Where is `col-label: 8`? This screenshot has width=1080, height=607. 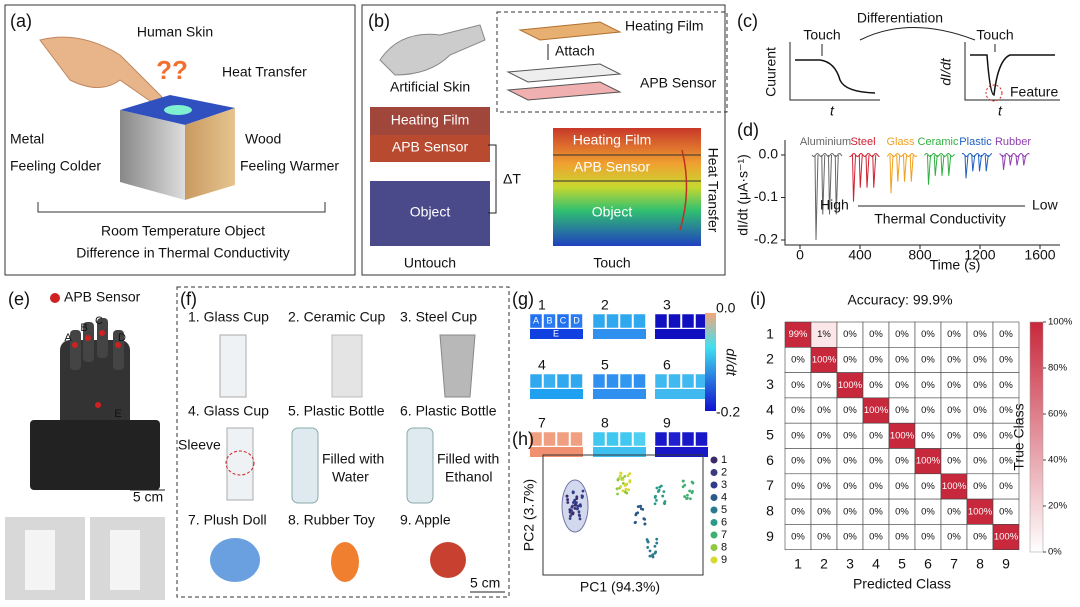 col-label: 8 is located at coordinates (980, 564).